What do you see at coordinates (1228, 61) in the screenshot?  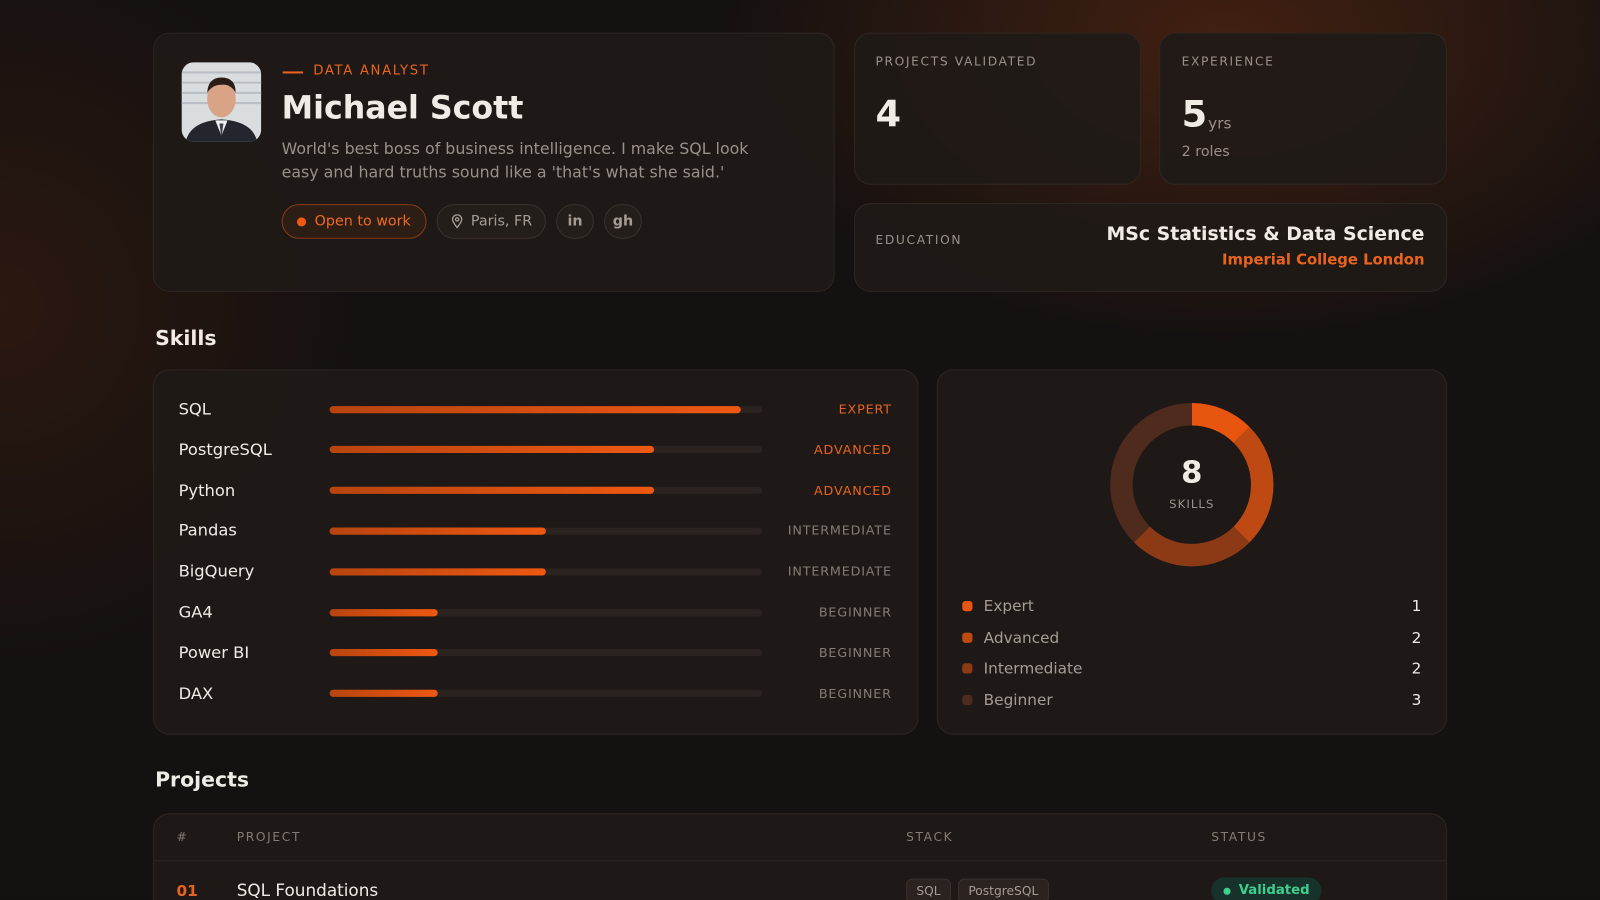 I see `stat-label: EXPERIENCE` at bounding box center [1228, 61].